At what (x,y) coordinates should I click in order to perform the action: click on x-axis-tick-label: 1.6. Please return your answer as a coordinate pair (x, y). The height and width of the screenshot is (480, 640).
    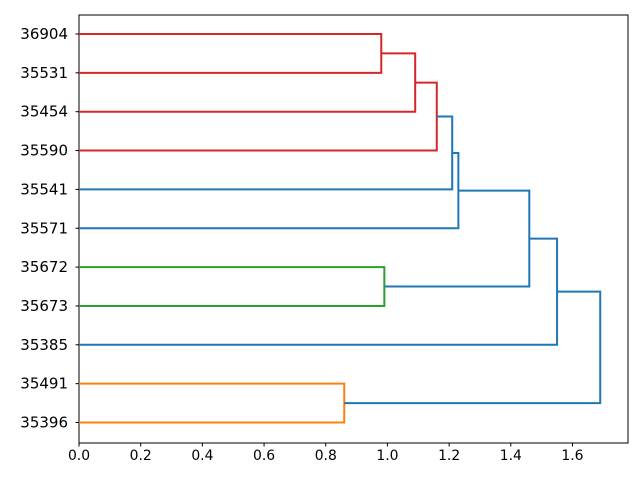
    Looking at the image, I should click on (572, 456).